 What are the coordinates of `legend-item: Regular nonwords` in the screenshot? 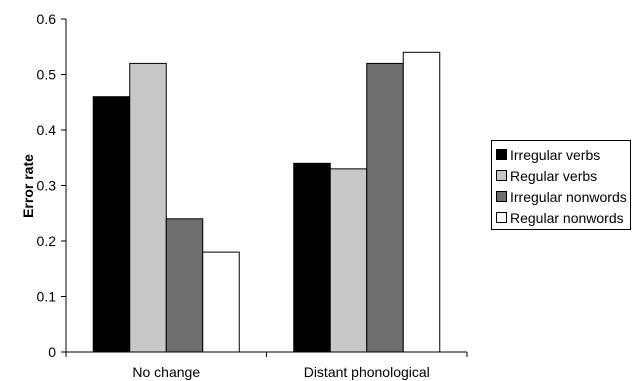 It's located at (563, 217).